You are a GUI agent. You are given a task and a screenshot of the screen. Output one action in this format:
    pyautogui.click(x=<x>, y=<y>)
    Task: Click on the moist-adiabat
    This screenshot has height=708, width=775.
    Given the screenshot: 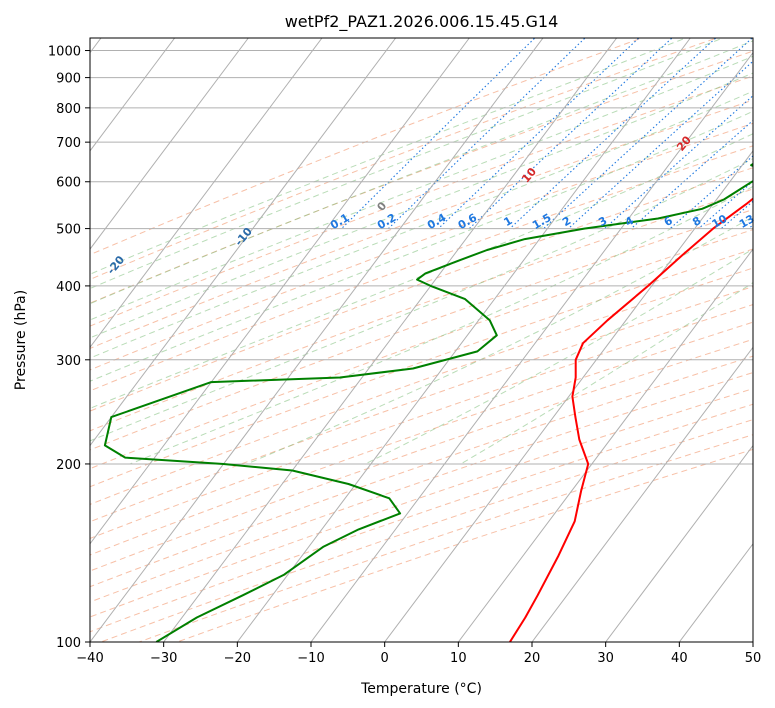 What is the action you would take?
    pyautogui.click(x=606, y=373)
    